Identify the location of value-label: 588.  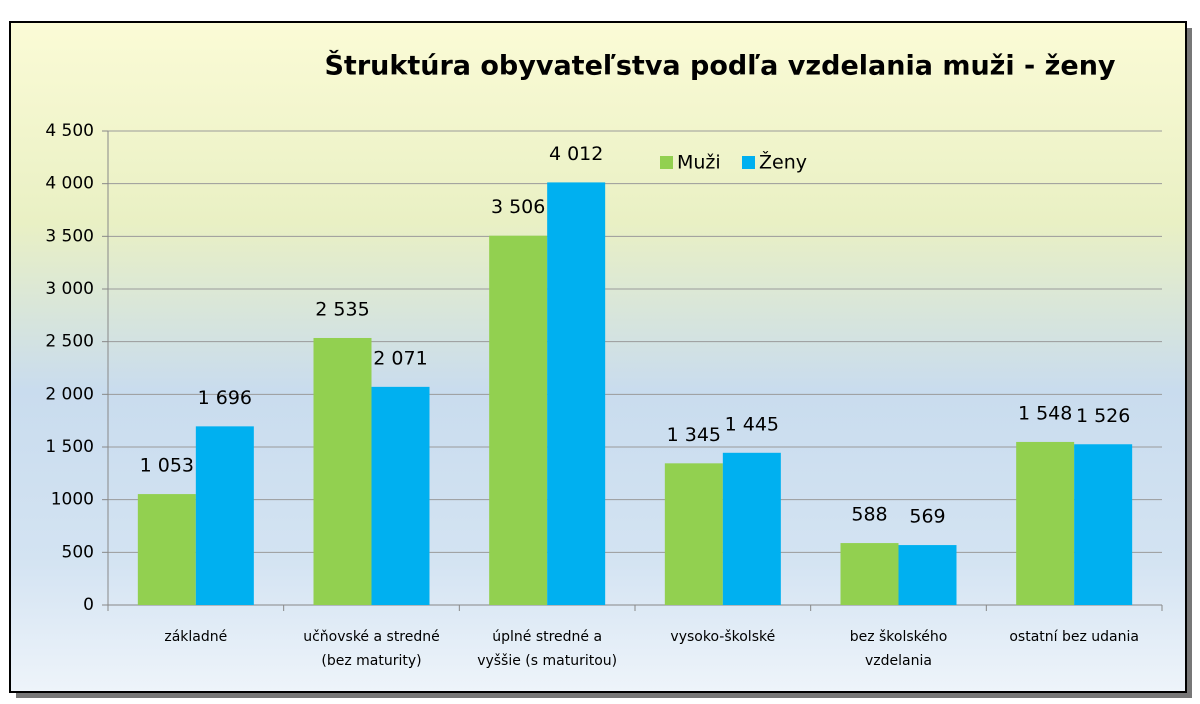
(869, 515).